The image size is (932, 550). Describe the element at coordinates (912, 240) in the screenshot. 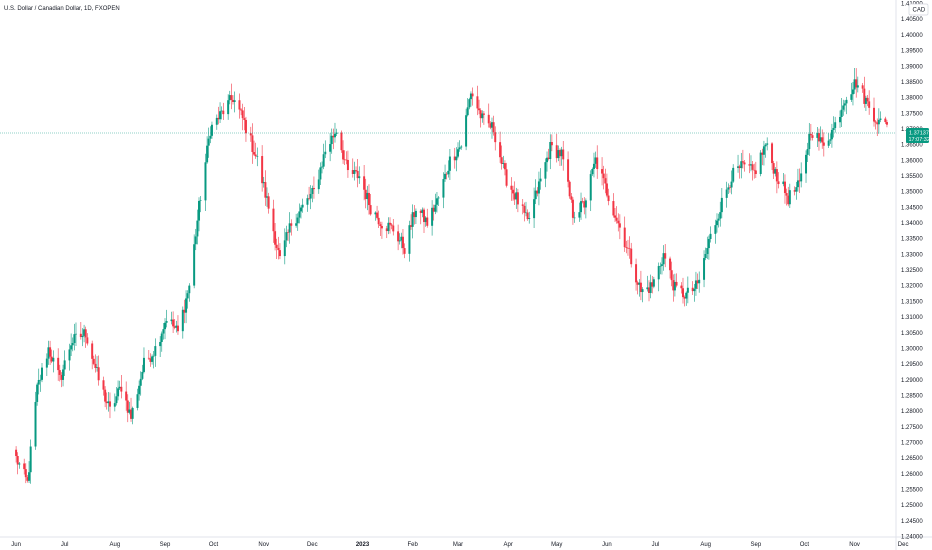

I see `price-tick-label: 1.33500` at that location.